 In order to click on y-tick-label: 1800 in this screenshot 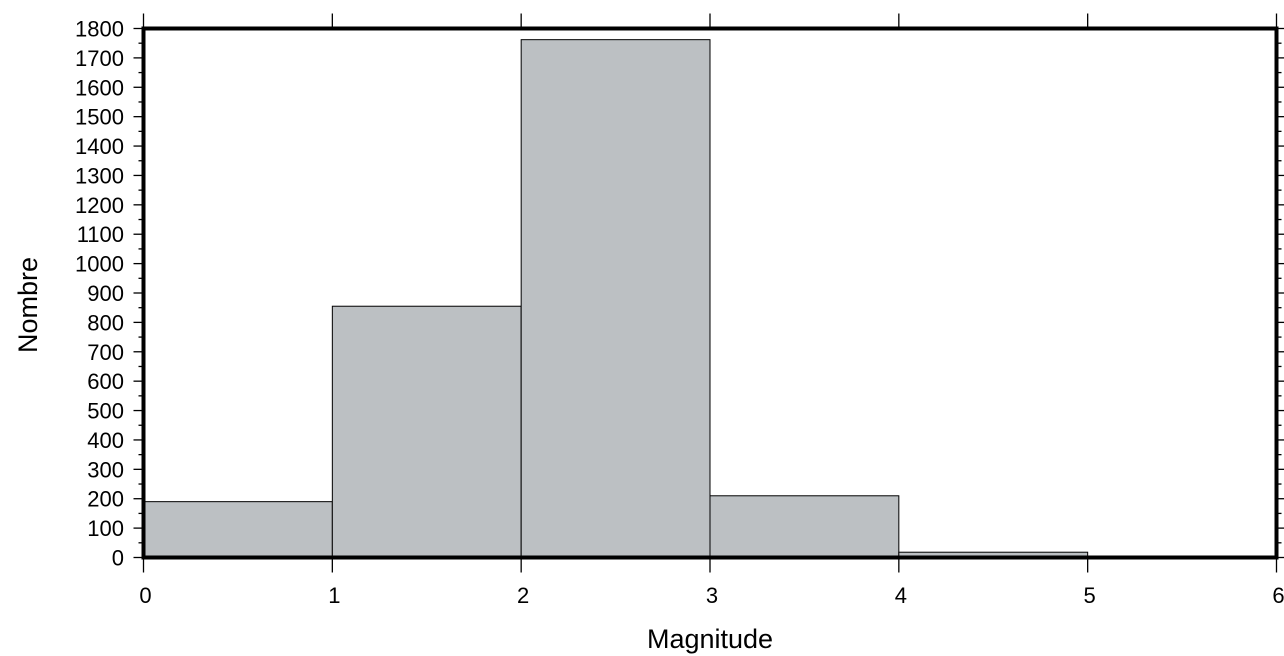, I will do `click(99, 29)`.